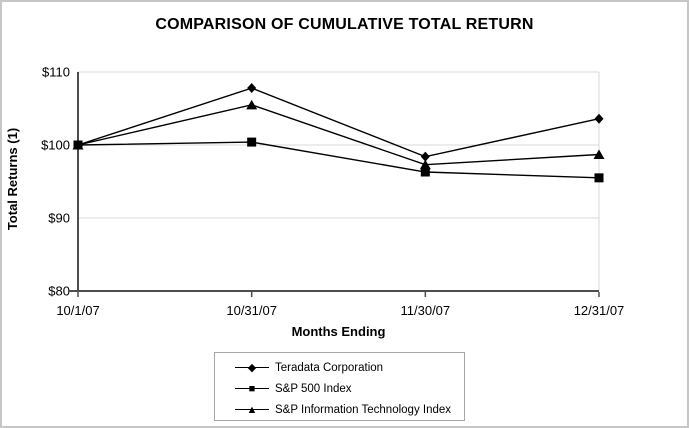 This screenshot has height=428, width=689. I want to click on chart-title: COMPARISON OF CUMULATIVE TOTAL RETURN, so click(344, 24).